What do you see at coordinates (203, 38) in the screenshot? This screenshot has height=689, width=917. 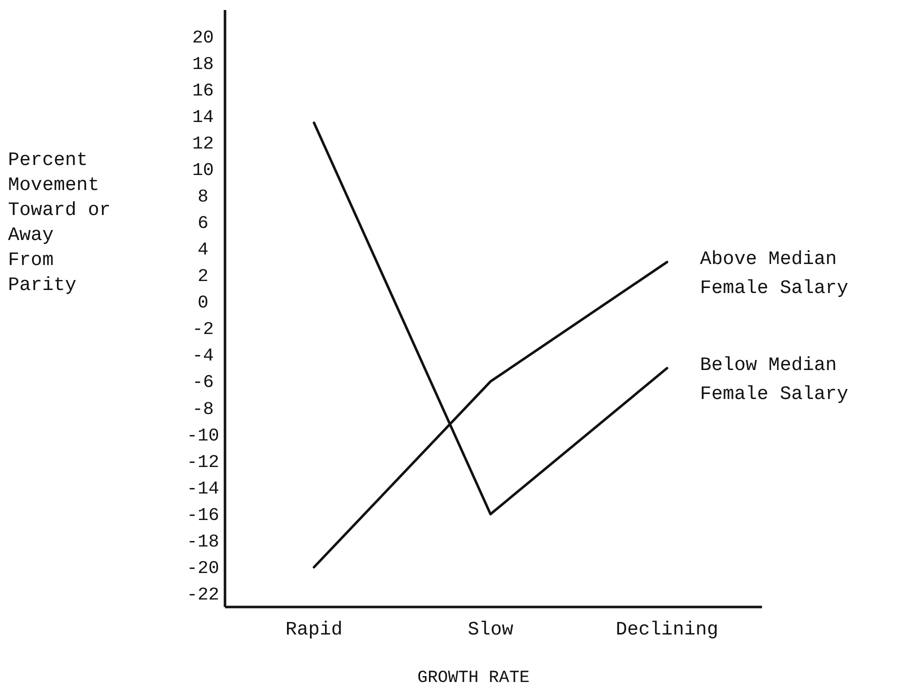 I see `y-tick-label: 20` at bounding box center [203, 38].